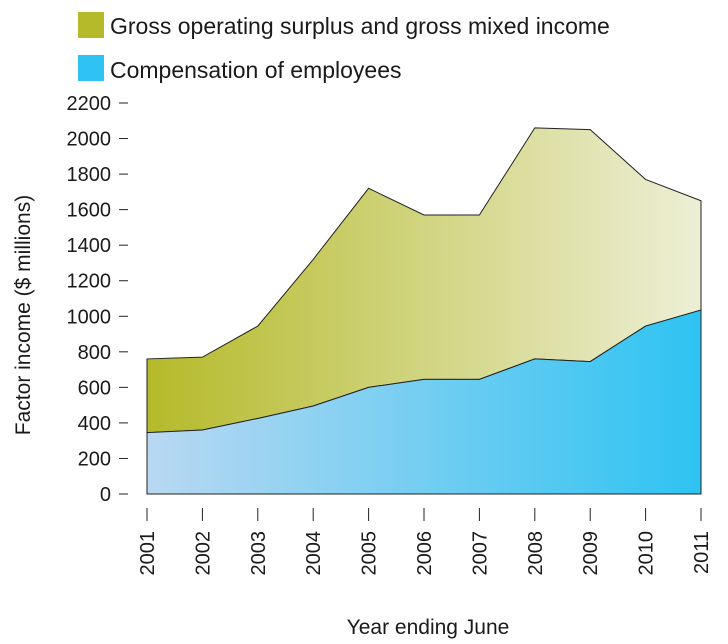 The image size is (728, 644). Describe the element at coordinates (702, 552) in the screenshot. I see `x-tick-label-2011: 2011` at that location.